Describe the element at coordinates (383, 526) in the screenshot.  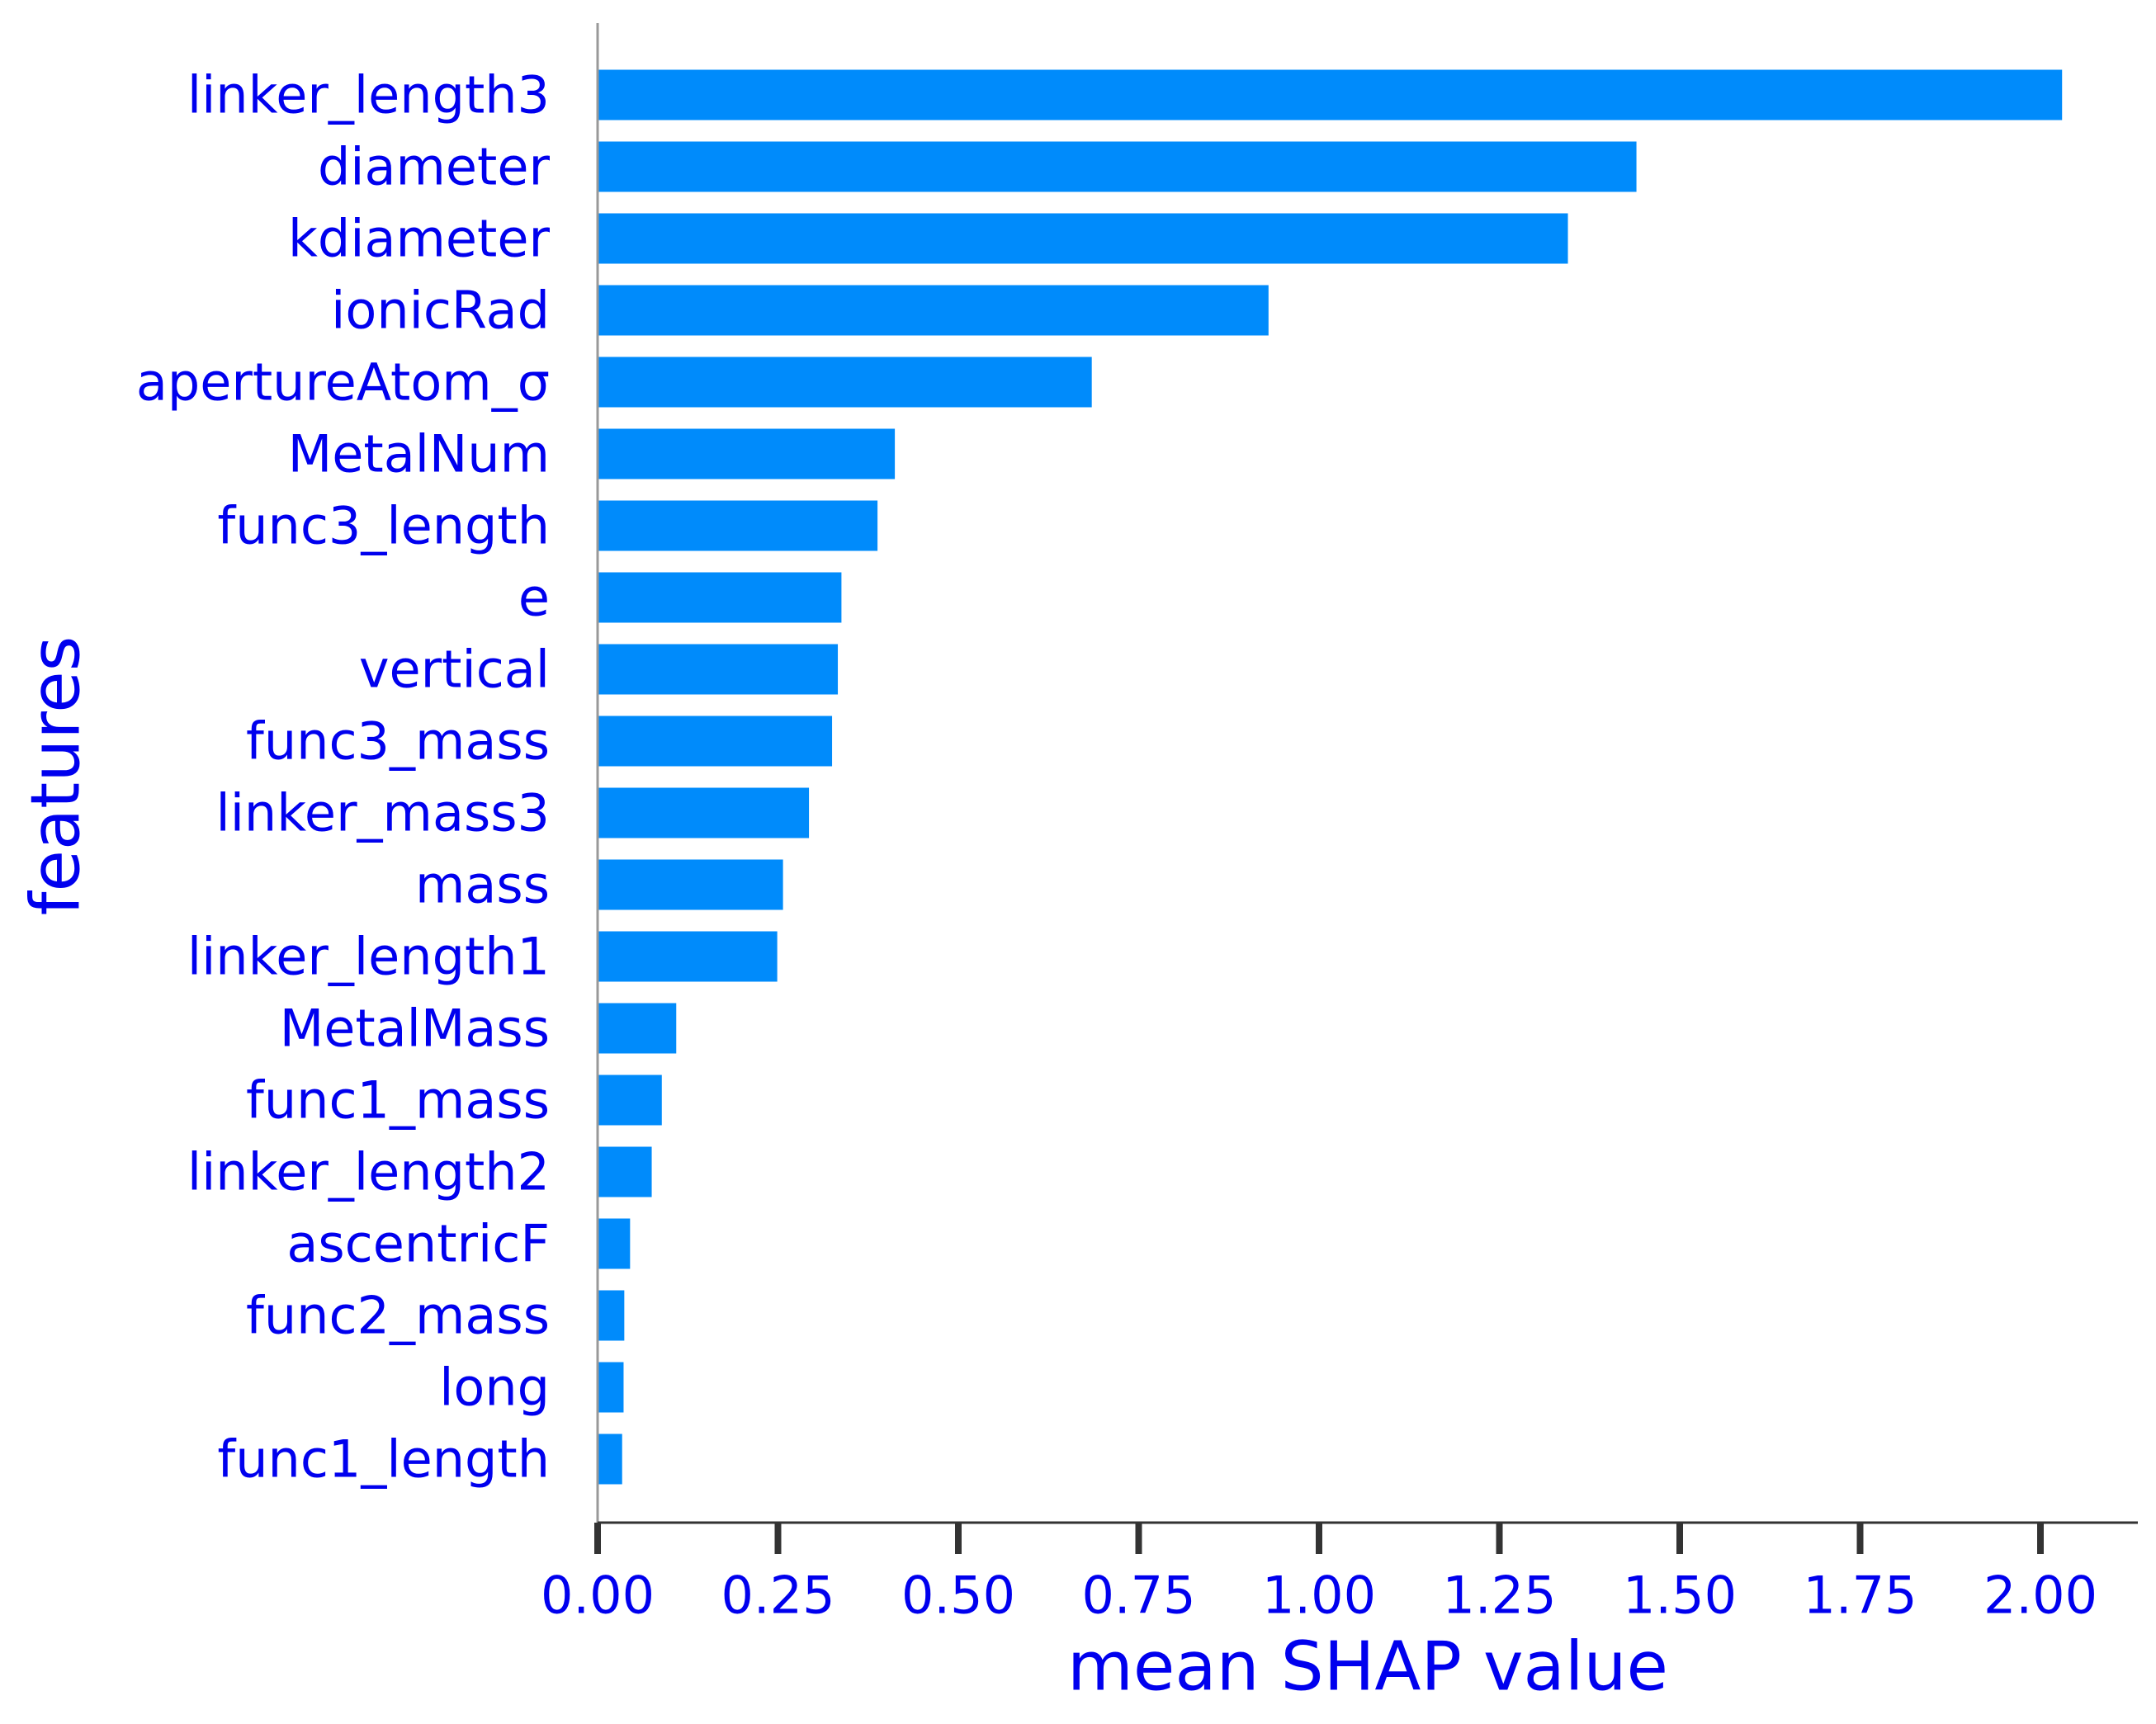
I see `category-label-func3-length: func3_length` at that location.